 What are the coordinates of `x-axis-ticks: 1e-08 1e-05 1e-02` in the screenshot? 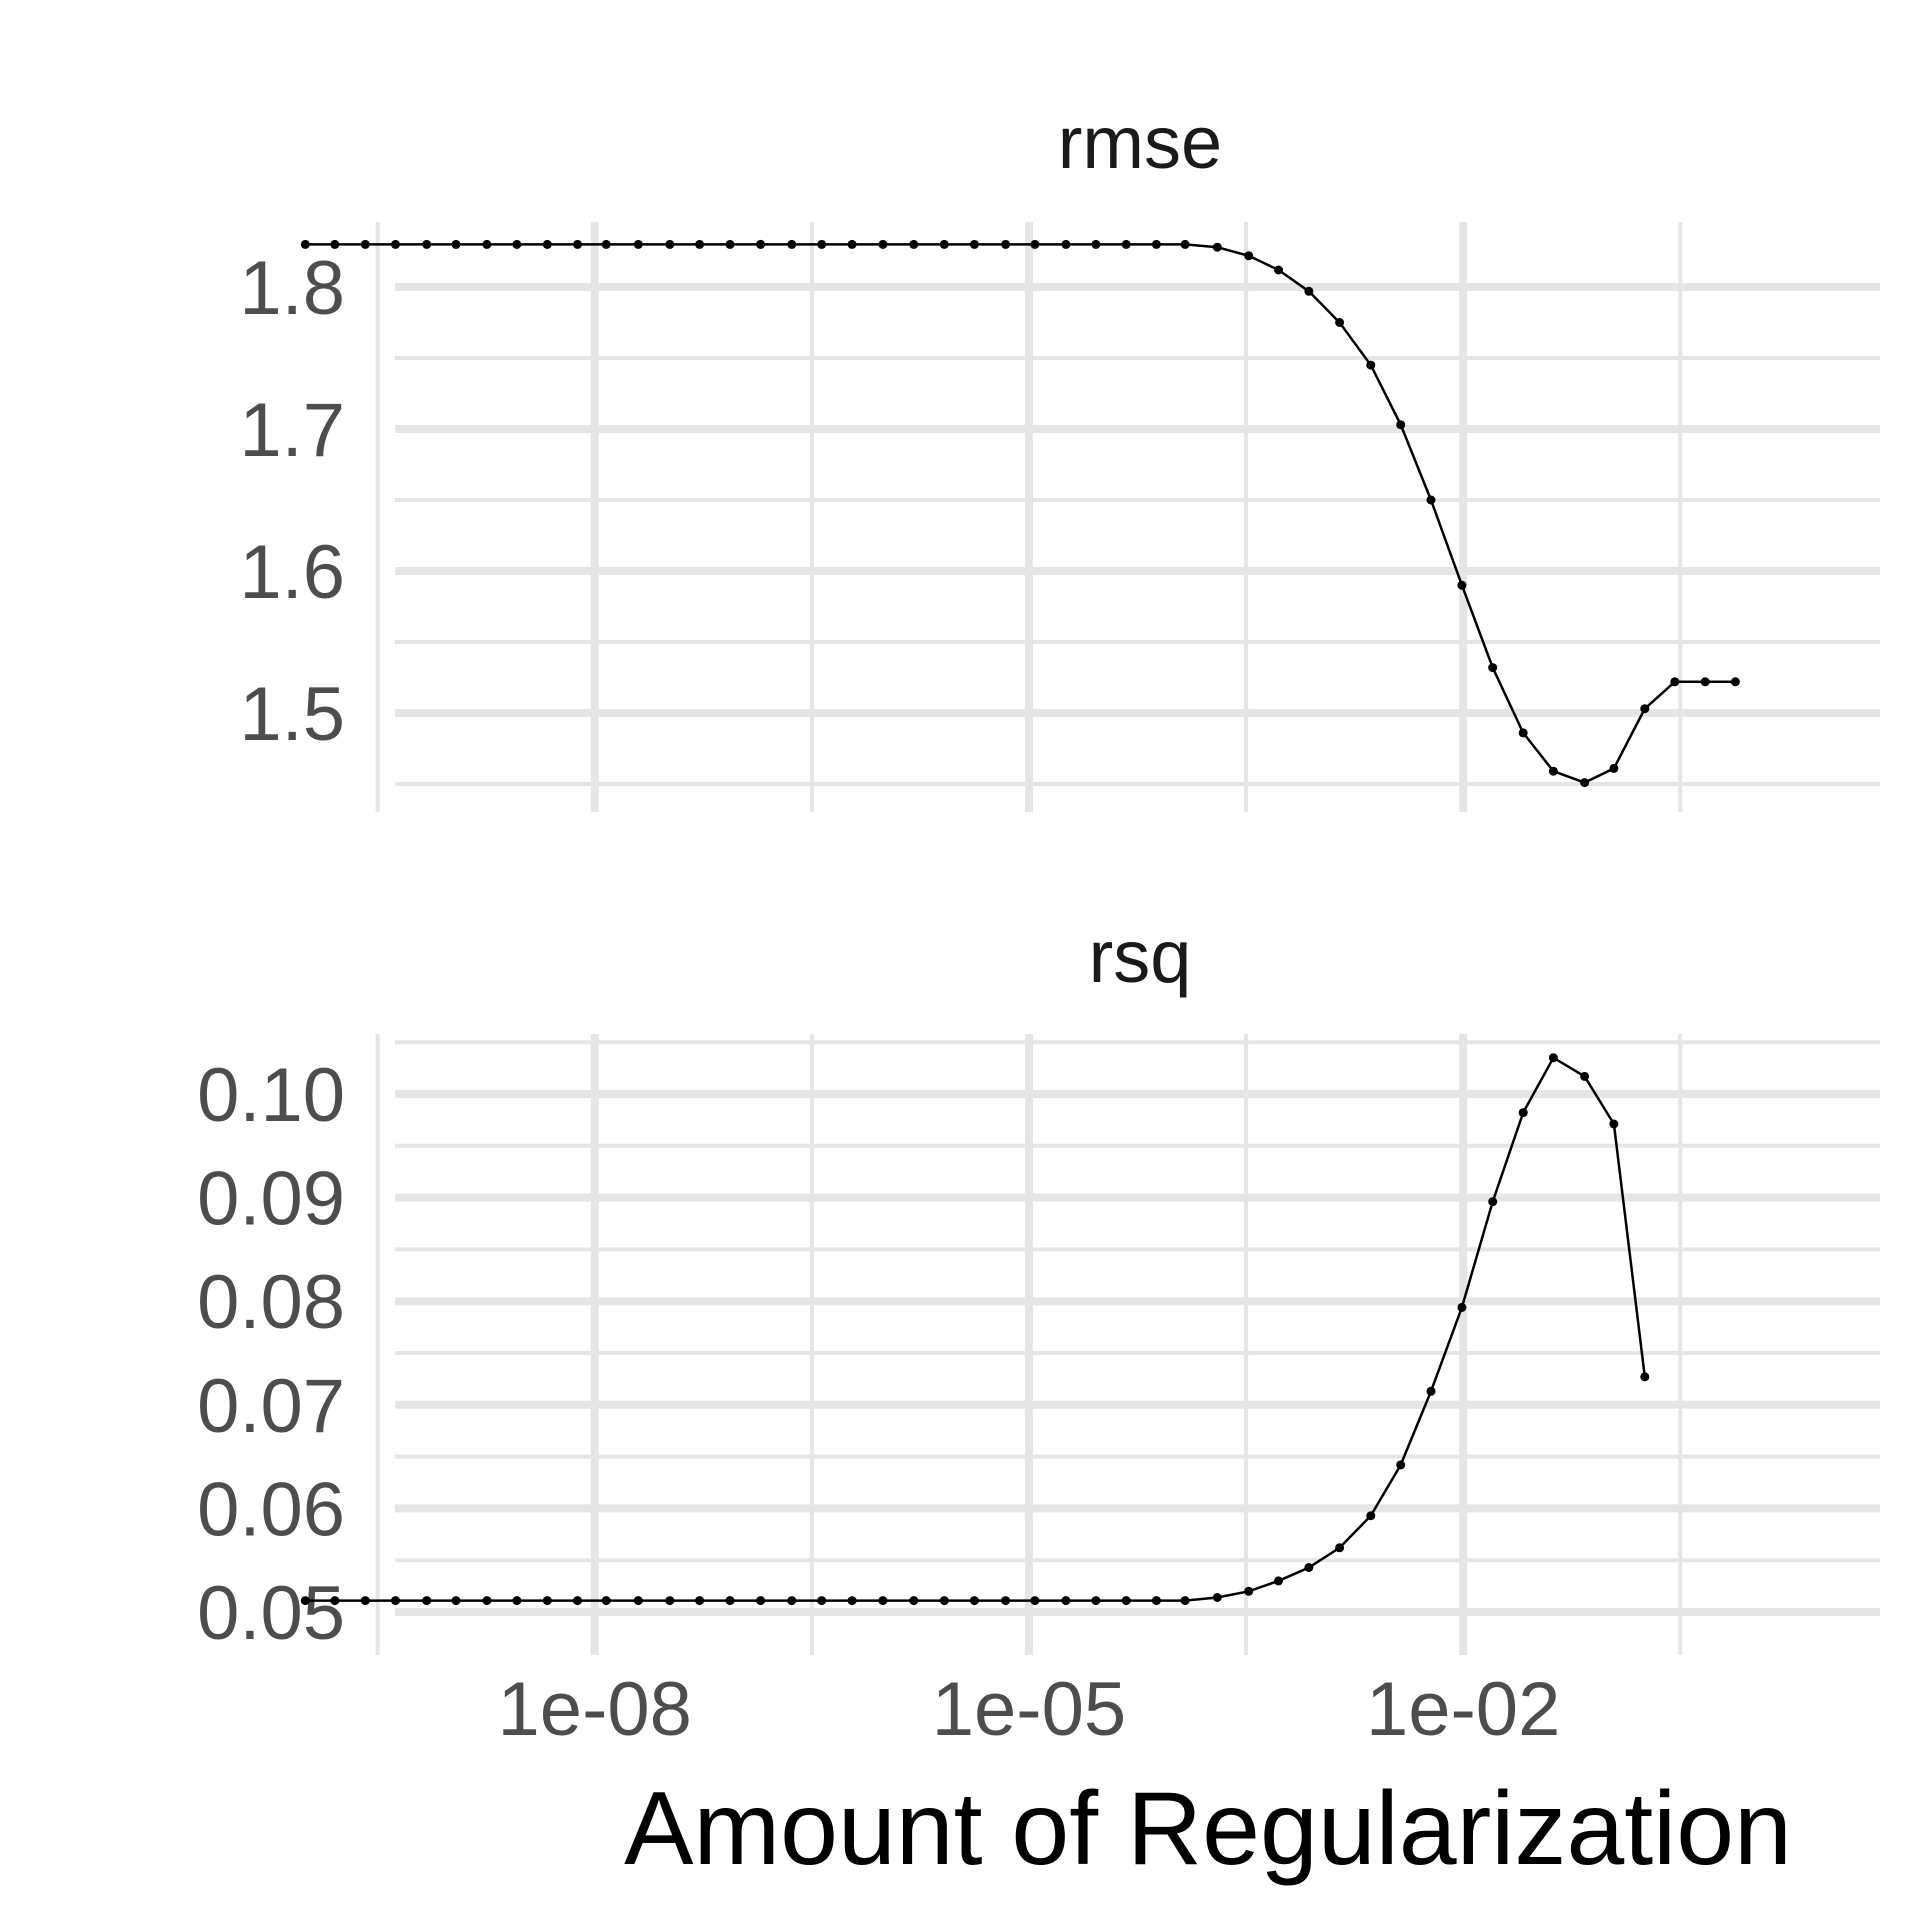 It's located at (1029, 1709).